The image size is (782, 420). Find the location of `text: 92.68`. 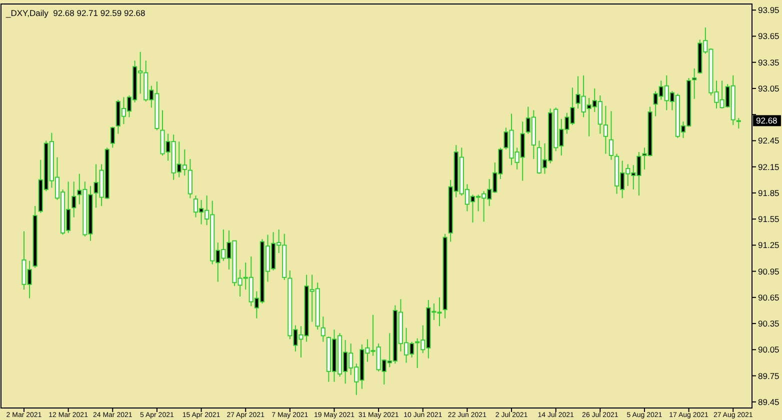

text: 92.68 is located at coordinates (767, 121).